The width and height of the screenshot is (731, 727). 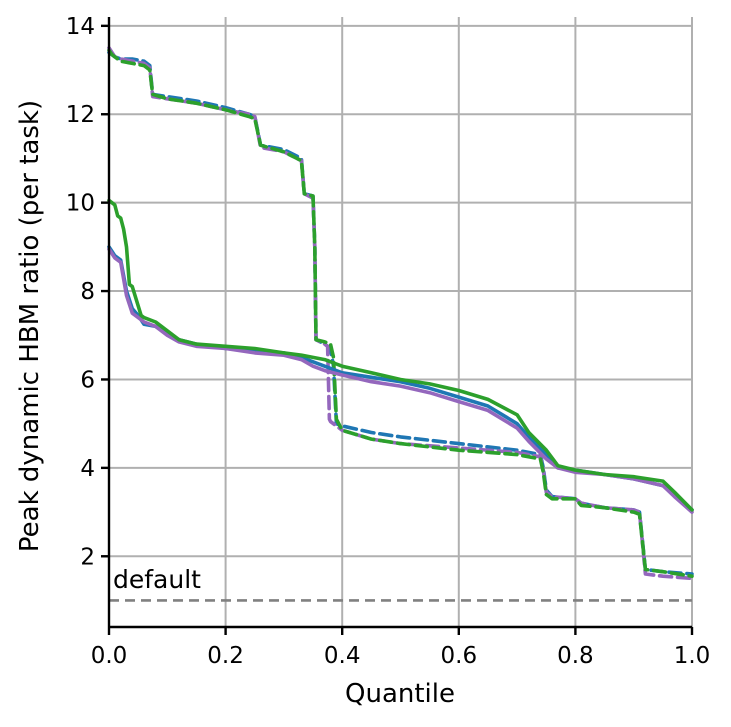 What do you see at coordinates (400, 694) in the screenshot?
I see `x-axis-label: Quantile` at bounding box center [400, 694].